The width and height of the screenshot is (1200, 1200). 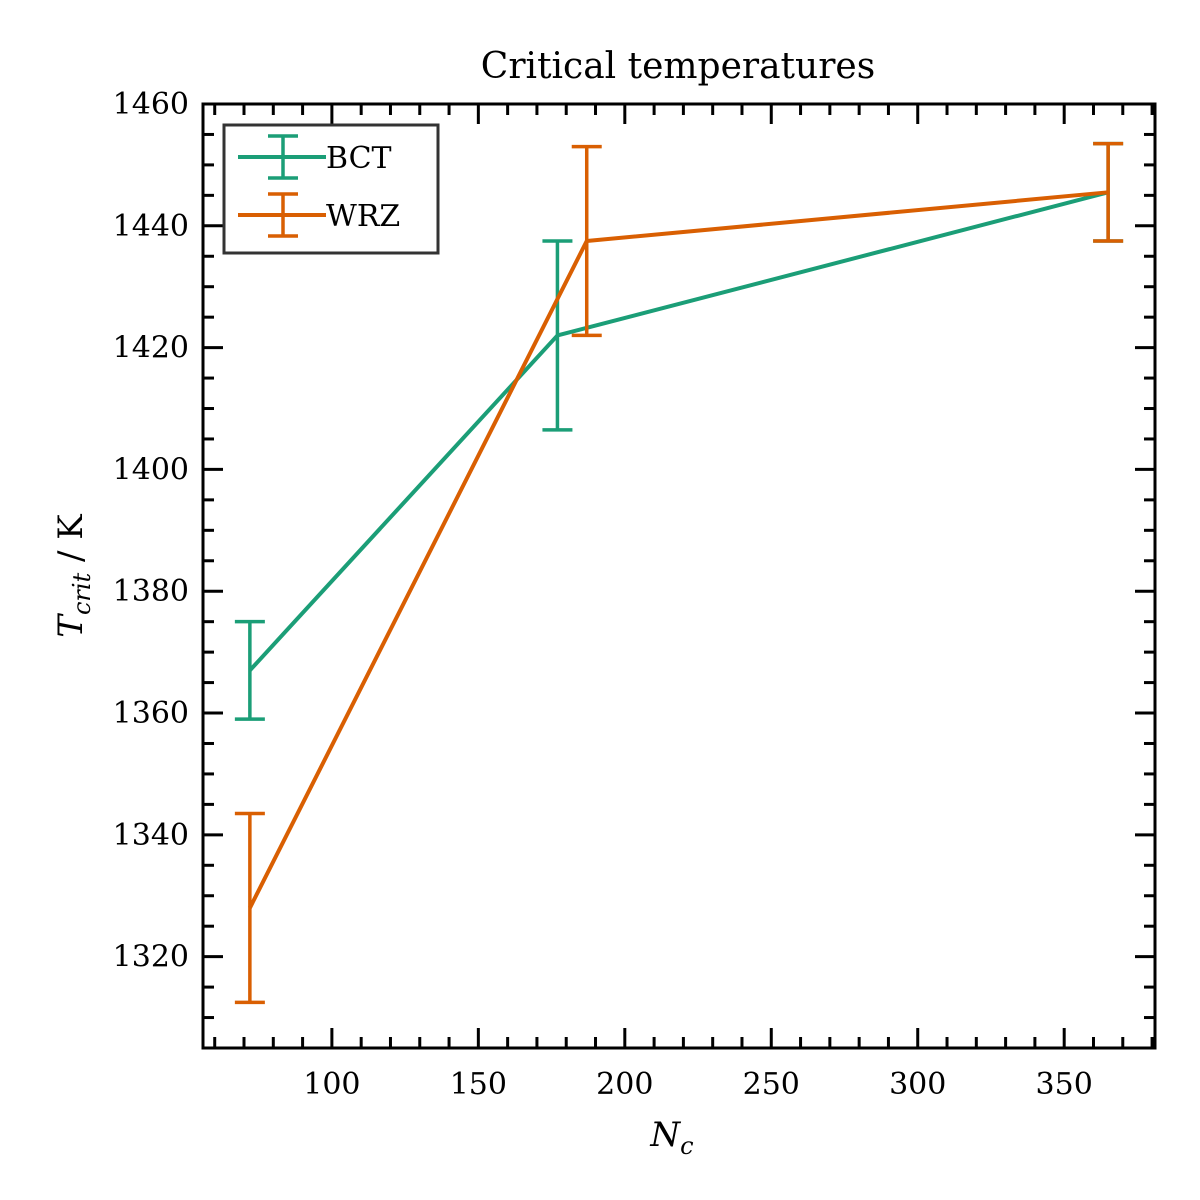 What do you see at coordinates (686, 1146) in the screenshot?
I see `x-axis-label-sub: c` at bounding box center [686, 1146].